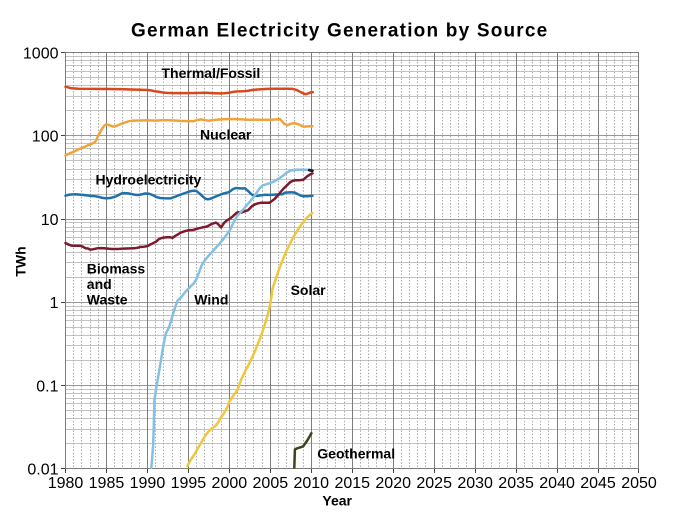 The width and height of the screenshot is (683, 517). I want to click on svg-text: Year, so click(337, 501).